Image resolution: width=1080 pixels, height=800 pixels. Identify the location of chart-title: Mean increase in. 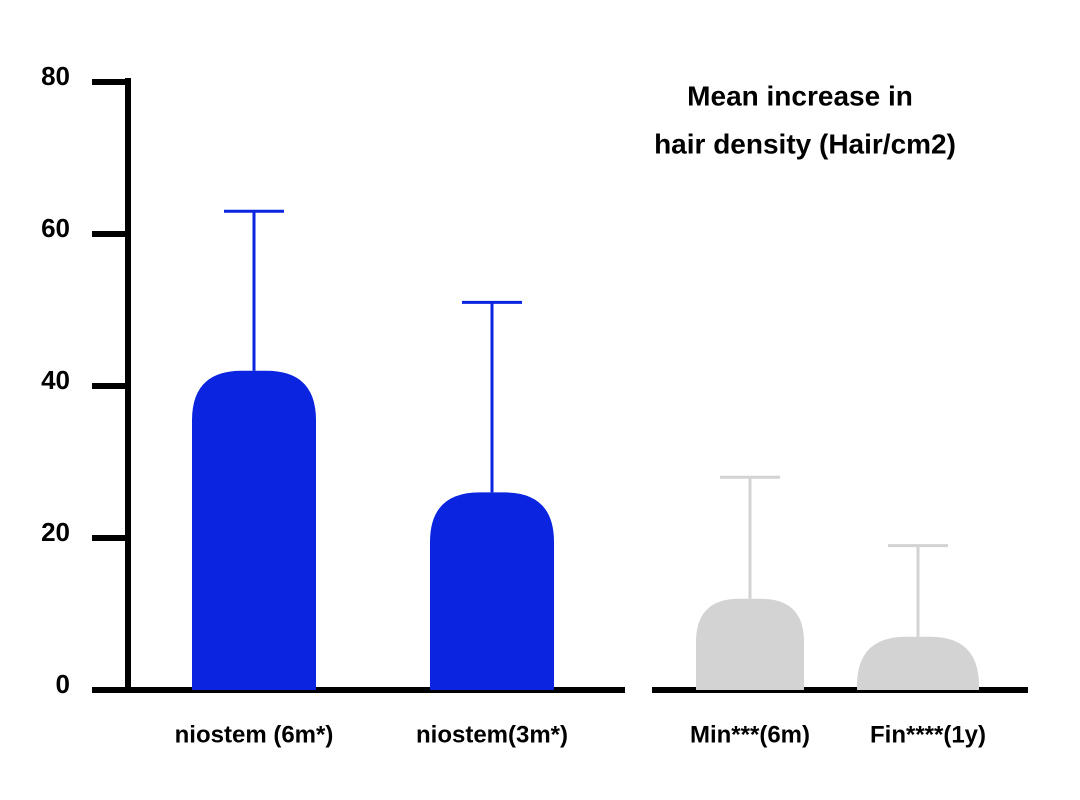
(800, 95).